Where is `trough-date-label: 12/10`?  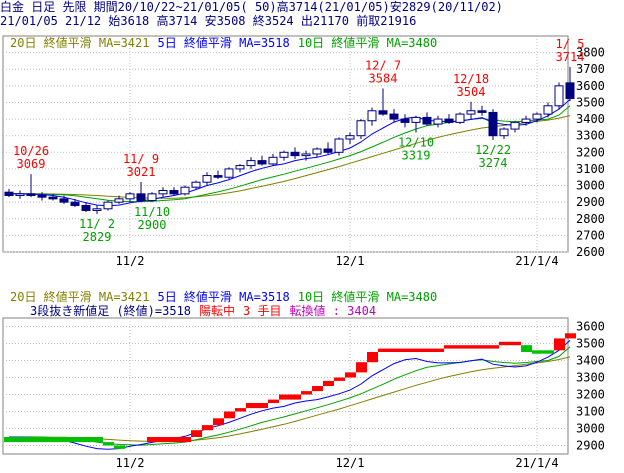
trough-date-label: 12/10 is located at coordinates (416, 143).